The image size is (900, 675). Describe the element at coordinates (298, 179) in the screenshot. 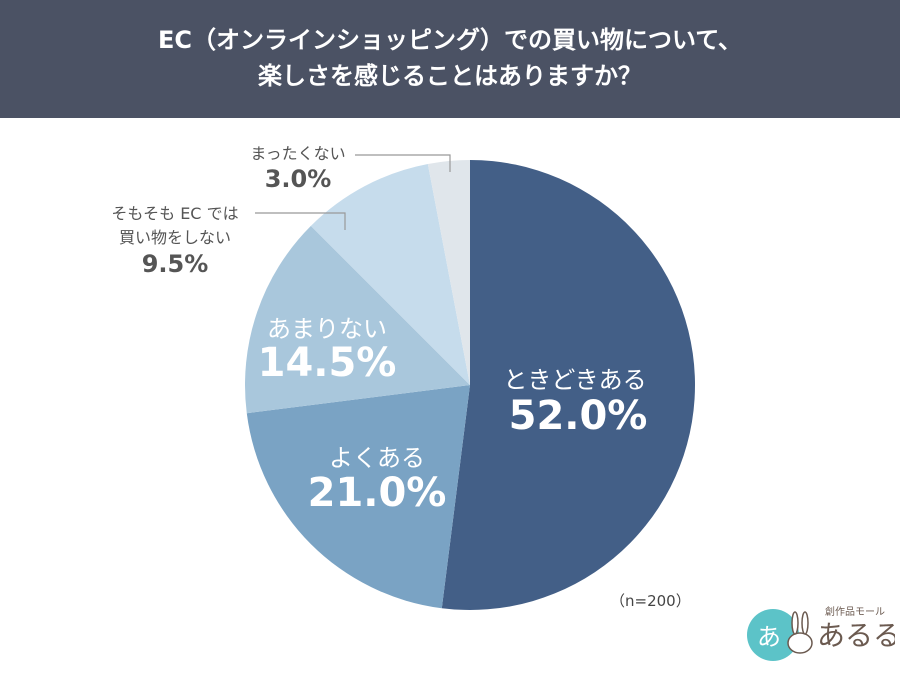

I see `slice-value-never: 3.0%` at that location.